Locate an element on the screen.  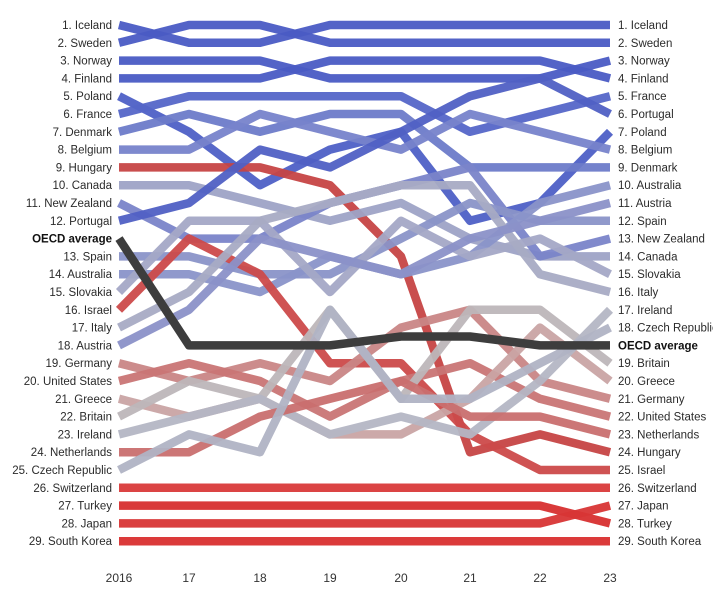
left-rank-label: 23. Ireland is located at coordinates (85, 435).